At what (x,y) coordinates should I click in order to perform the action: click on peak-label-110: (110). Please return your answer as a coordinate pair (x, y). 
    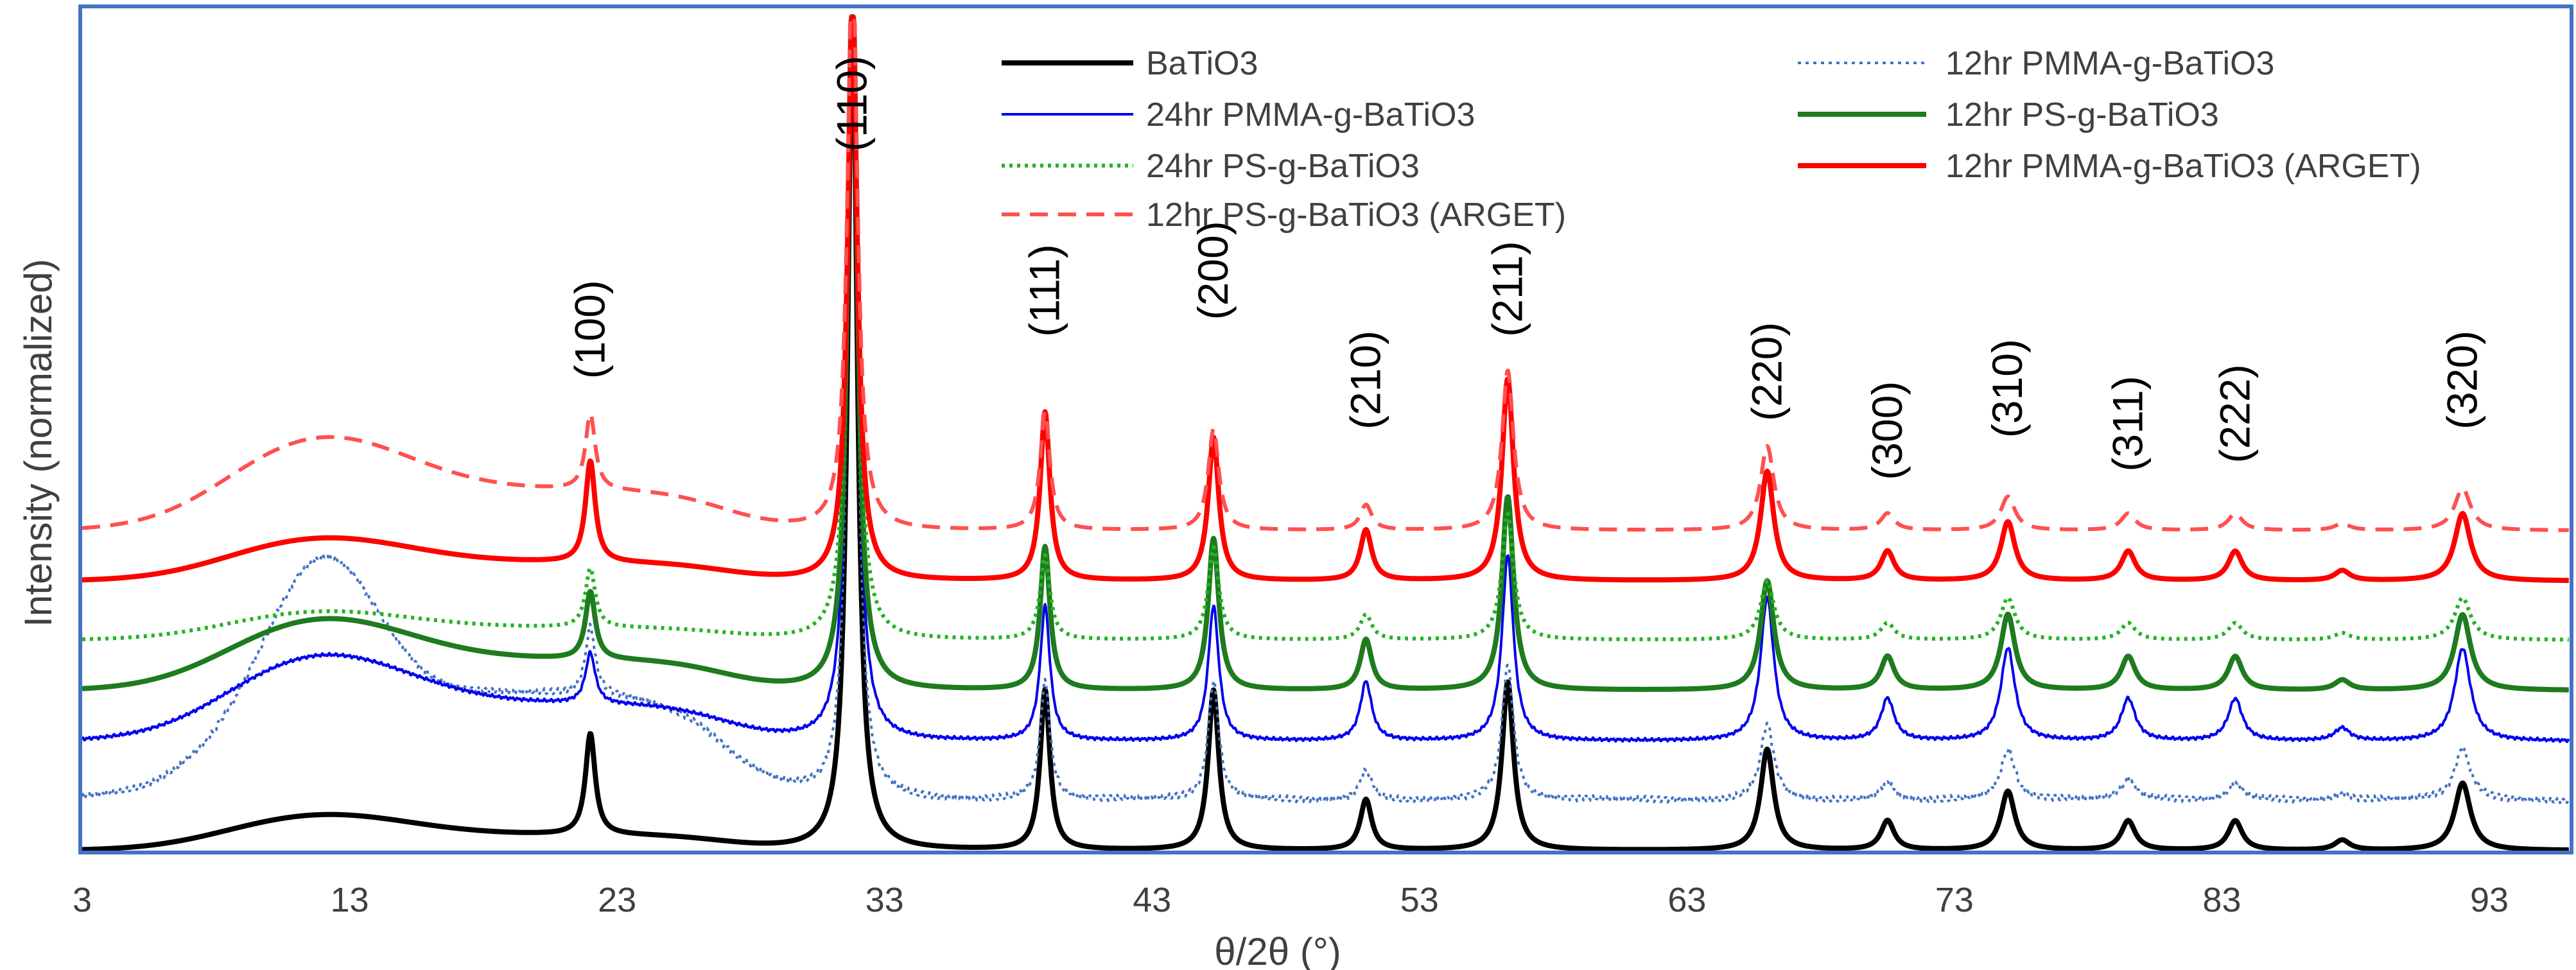
    Looking at the image, I should click on (852, 104).